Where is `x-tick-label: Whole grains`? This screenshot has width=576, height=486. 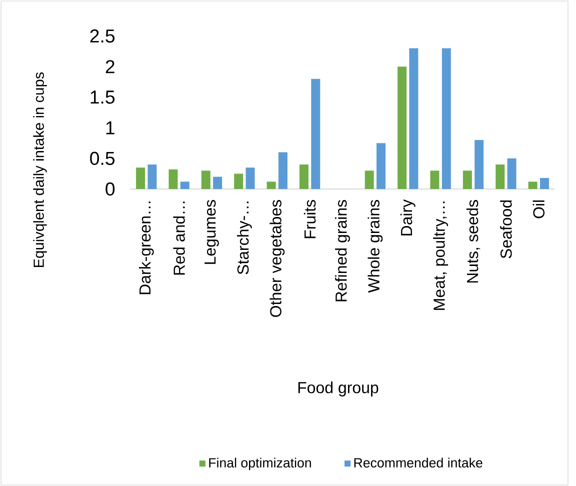
x-tick-label: Whole grains is located at coordinates (375, 246).